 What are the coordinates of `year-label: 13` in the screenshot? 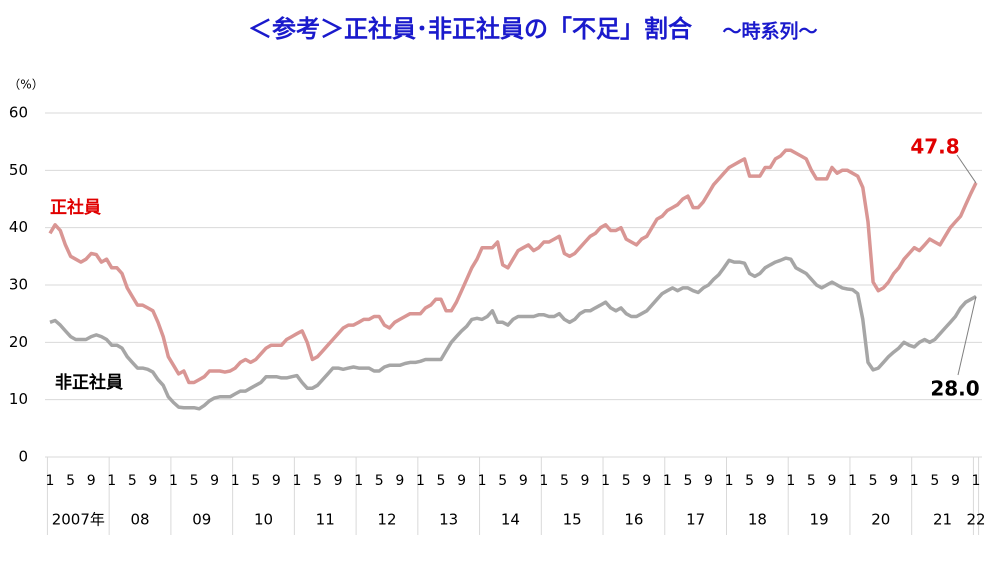 It's located at (448, 520).